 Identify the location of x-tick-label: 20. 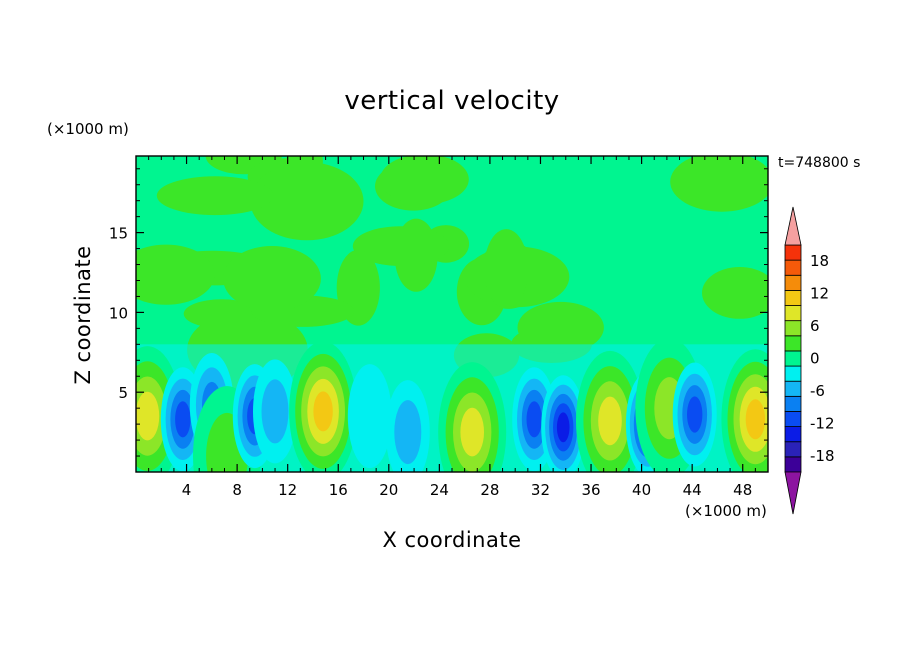
(388, 490).